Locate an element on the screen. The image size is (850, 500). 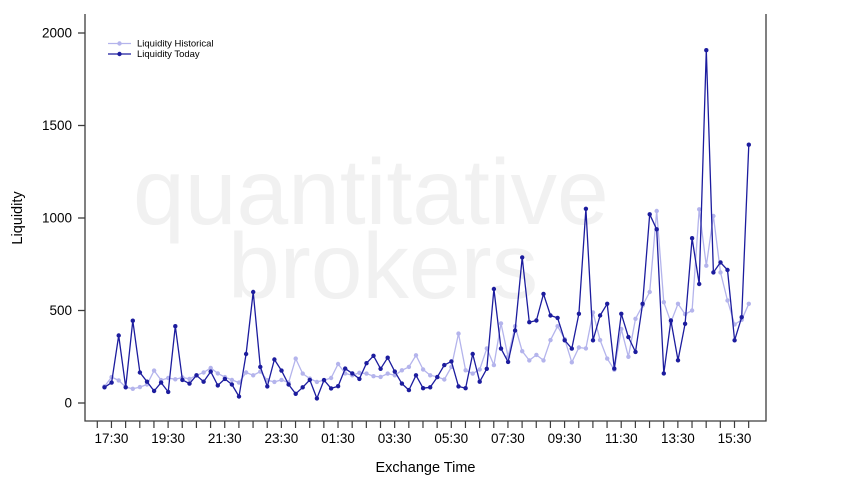
x-tick-label: 07:30 is located at coordinates (508, 438).